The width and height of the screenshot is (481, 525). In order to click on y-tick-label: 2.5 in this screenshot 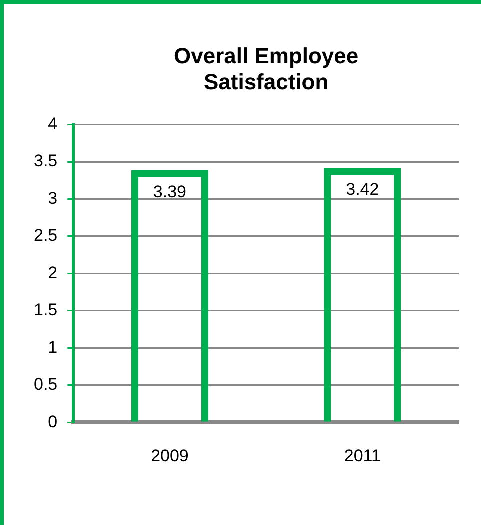, I will do `click(46, 236)`.